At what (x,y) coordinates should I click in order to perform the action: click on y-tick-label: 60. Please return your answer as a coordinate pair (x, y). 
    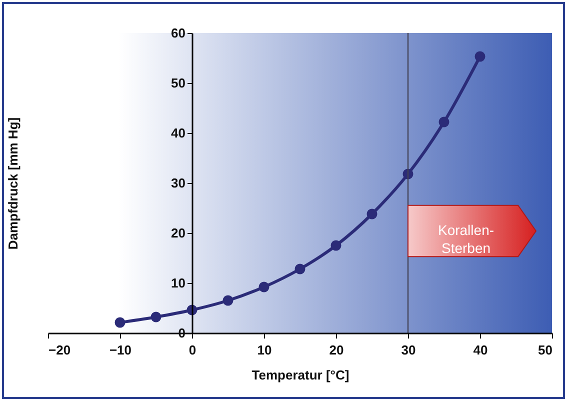
    Looking at the image, I should click on (178, 33).